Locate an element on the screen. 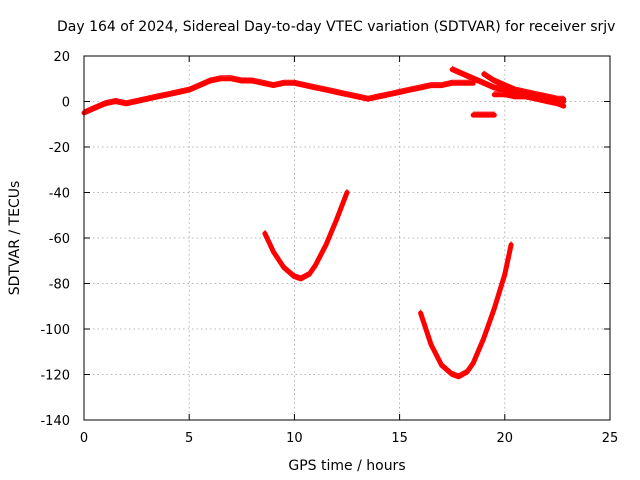 The image size is (640, 480). y-tick-label: -80 is located at coordinates (59, 285).